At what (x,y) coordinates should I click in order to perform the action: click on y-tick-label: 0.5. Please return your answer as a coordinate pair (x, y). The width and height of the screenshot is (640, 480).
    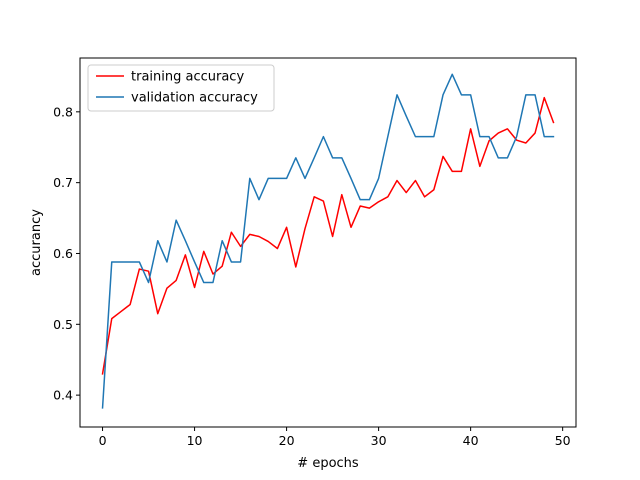
    Looking at the image, I should click on (63, 324).